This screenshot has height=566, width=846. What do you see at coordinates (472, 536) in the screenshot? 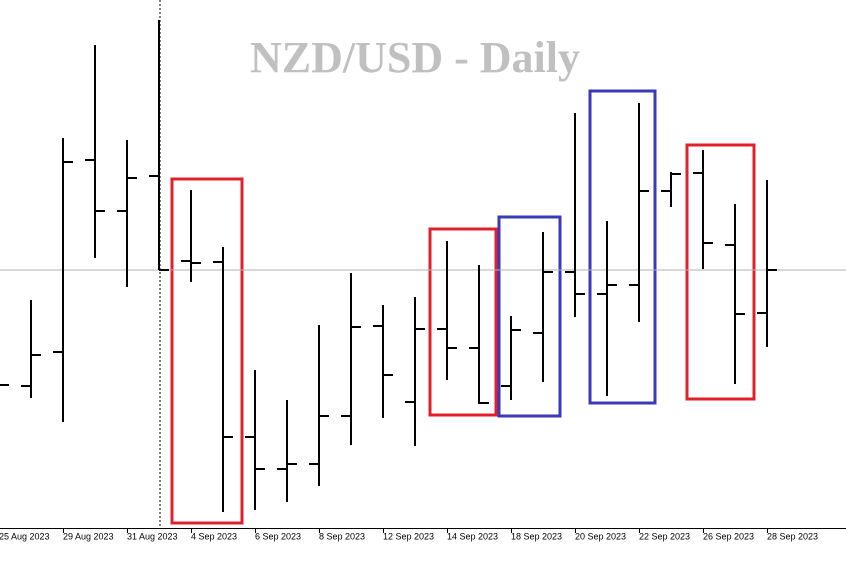
I see `x-tick-label: 14 Sep 2023` at bounding box center [472, 536].